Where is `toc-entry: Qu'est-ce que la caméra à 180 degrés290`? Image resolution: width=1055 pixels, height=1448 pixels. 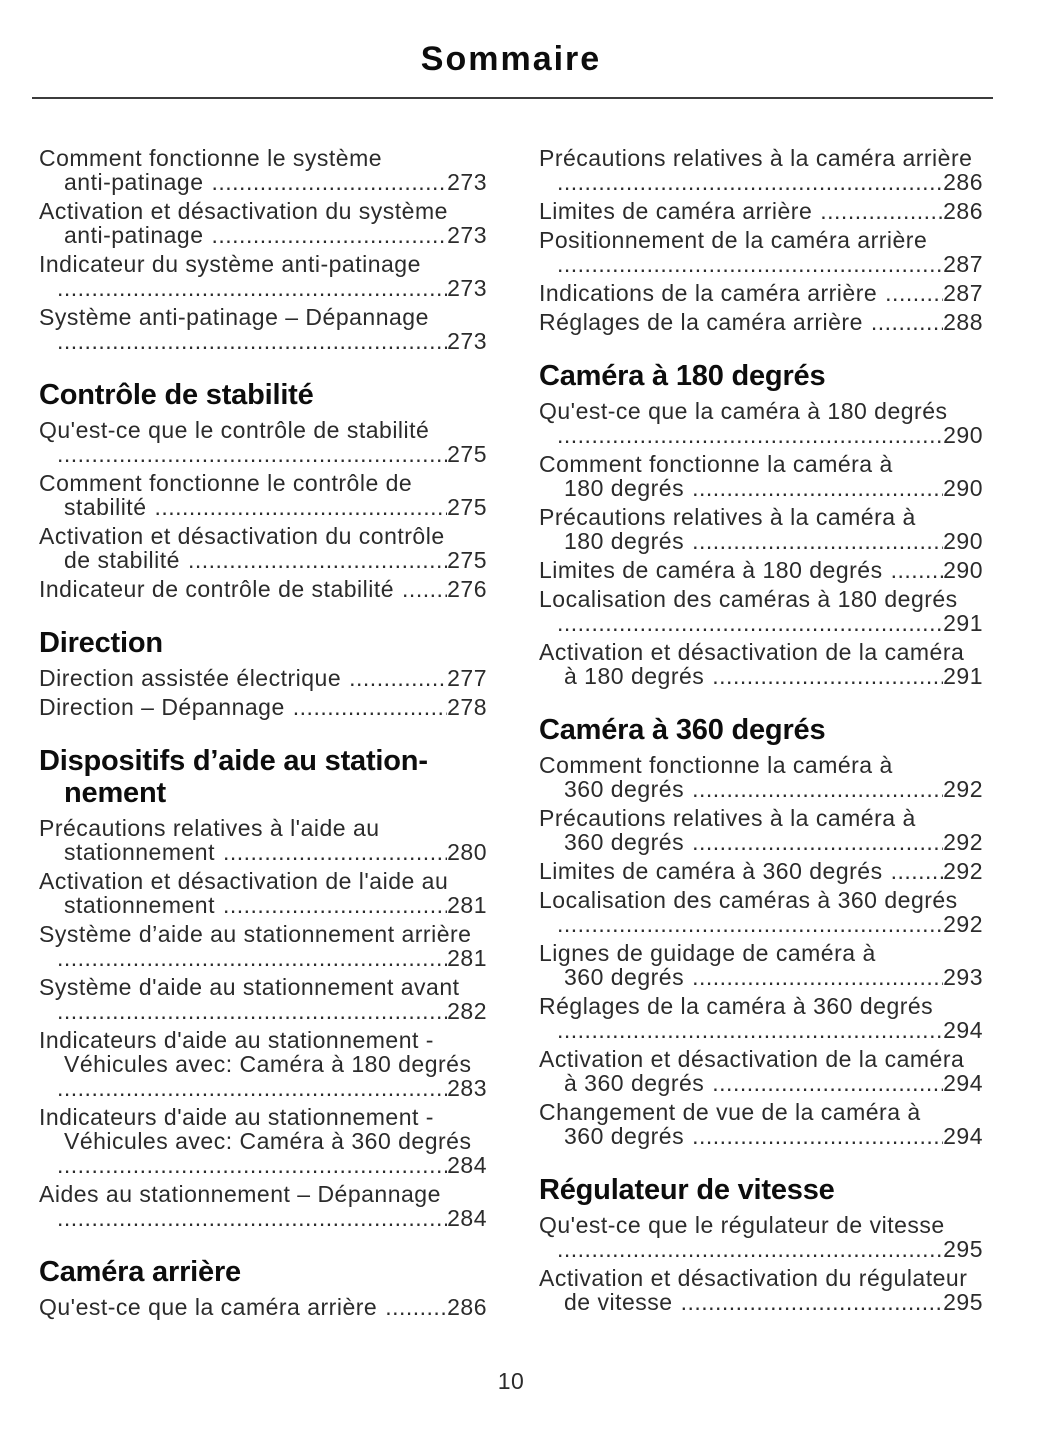 toc-entry: Qu'est-ce que la caméra à 180 degrés290 is located at coordinates (761, 423).